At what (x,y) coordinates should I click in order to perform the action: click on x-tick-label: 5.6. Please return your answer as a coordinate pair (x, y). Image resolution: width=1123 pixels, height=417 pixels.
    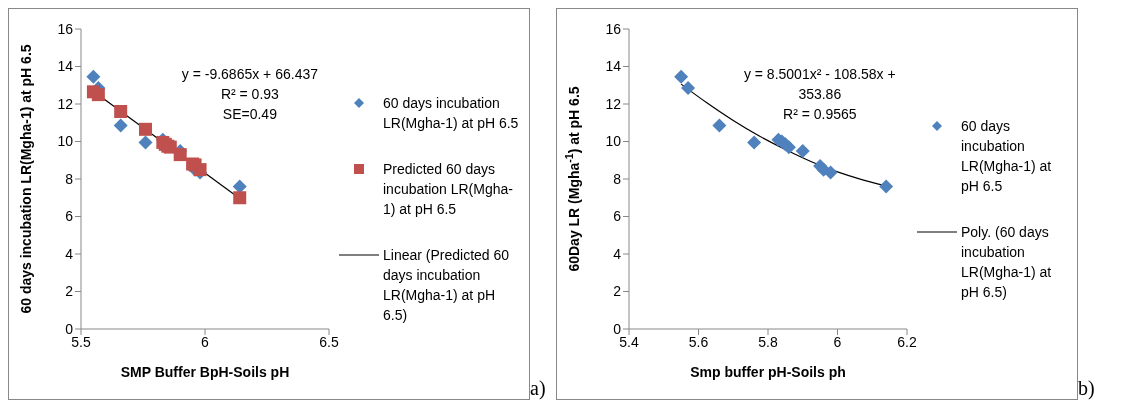
    Looking at the image, I should click on (698, 341).